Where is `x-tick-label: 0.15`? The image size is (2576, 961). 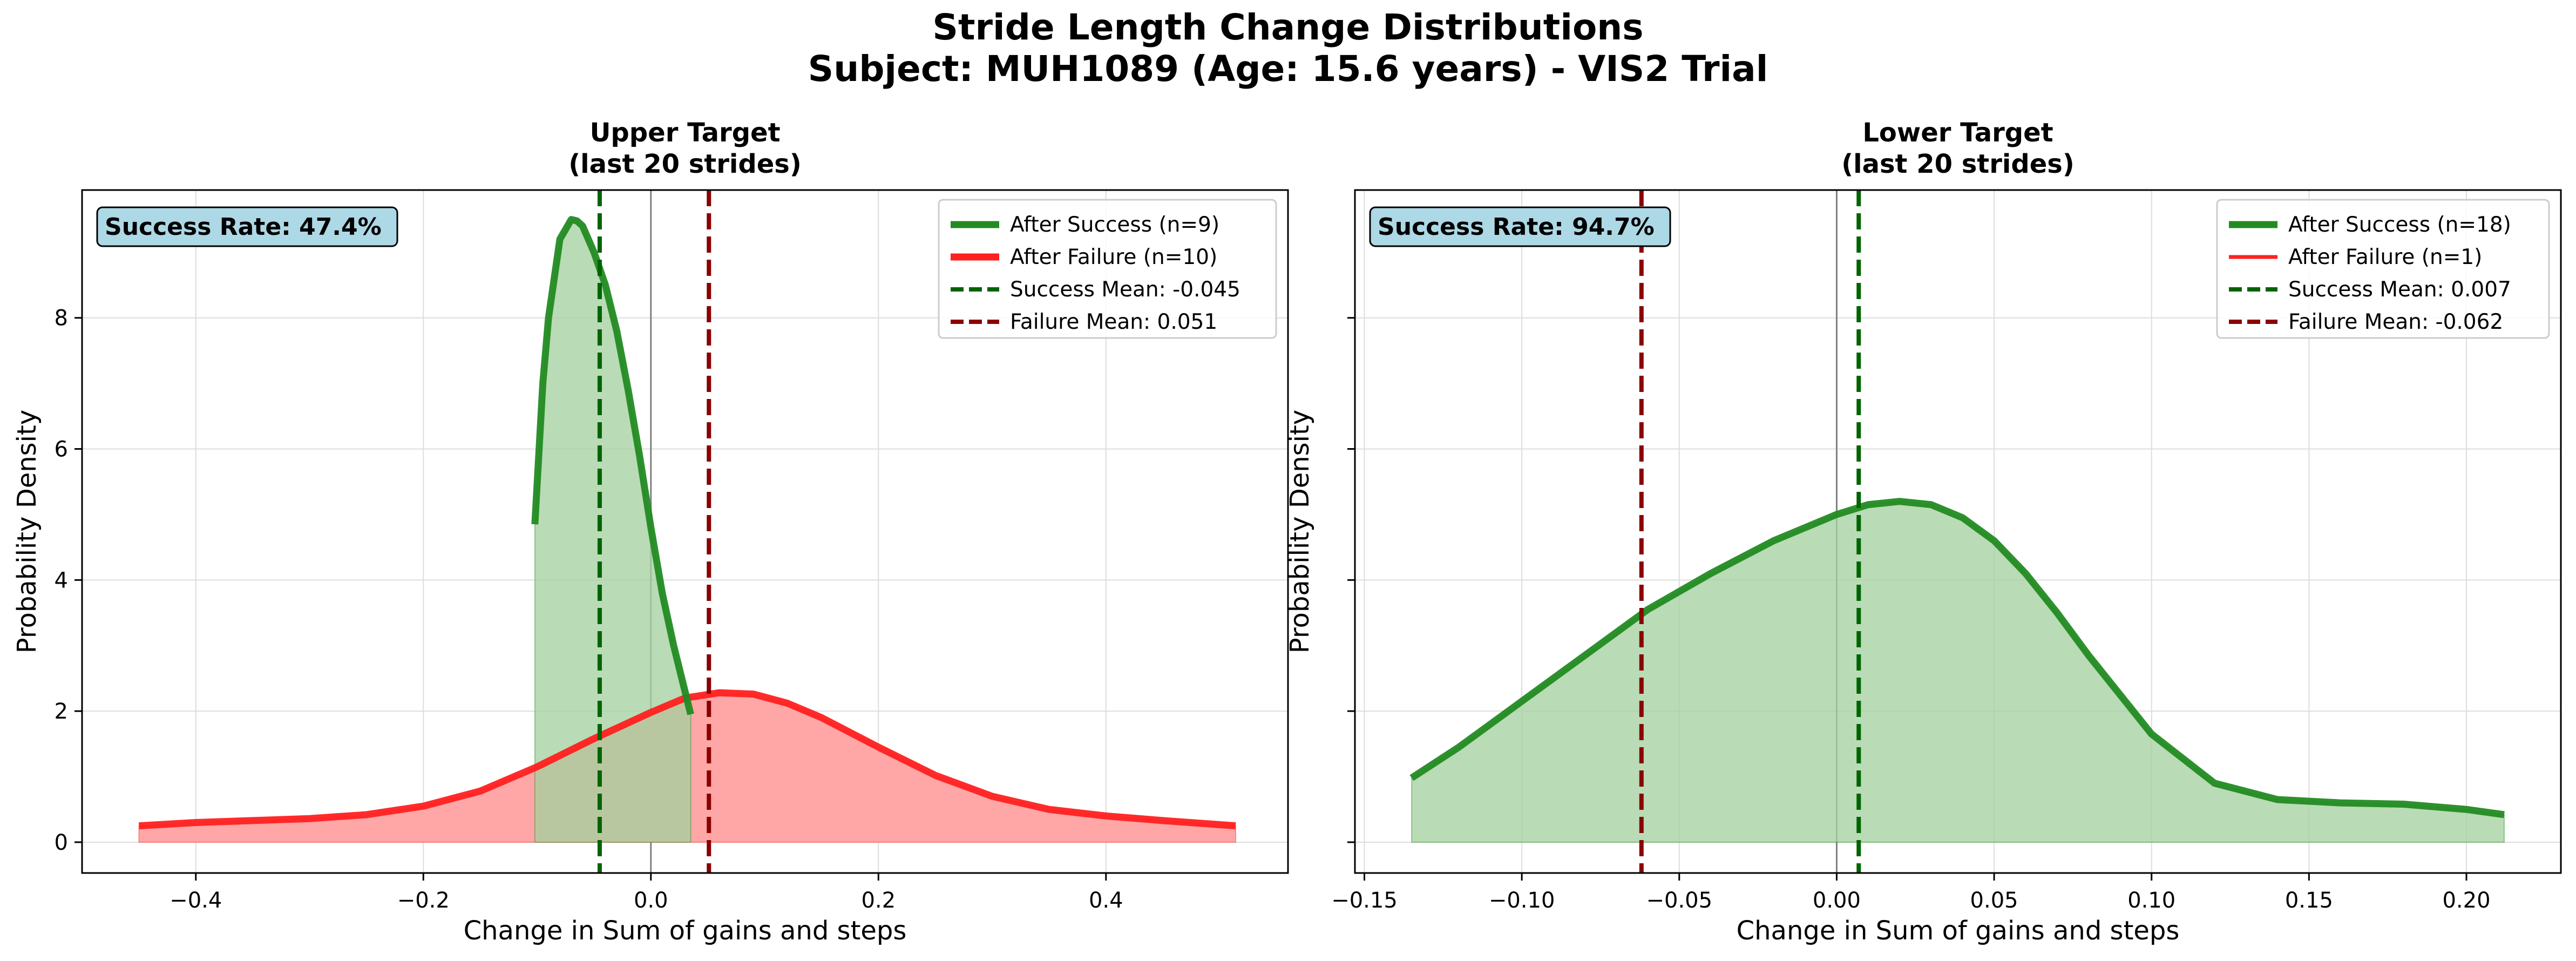 x-tick-label: 0.15 is located at coordinates (2309, 900).